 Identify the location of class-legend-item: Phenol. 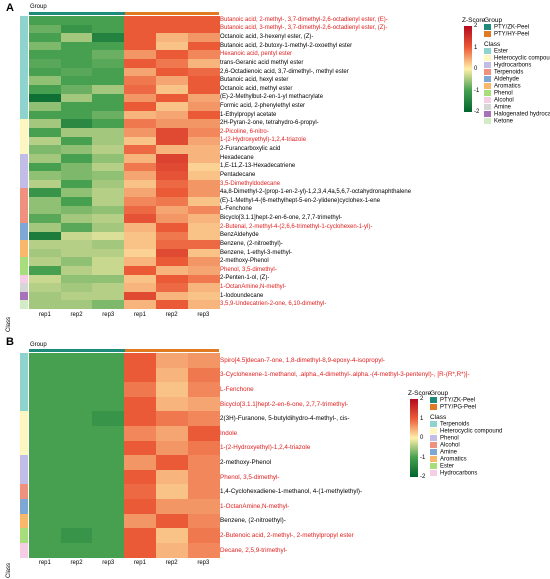
(466, 438).